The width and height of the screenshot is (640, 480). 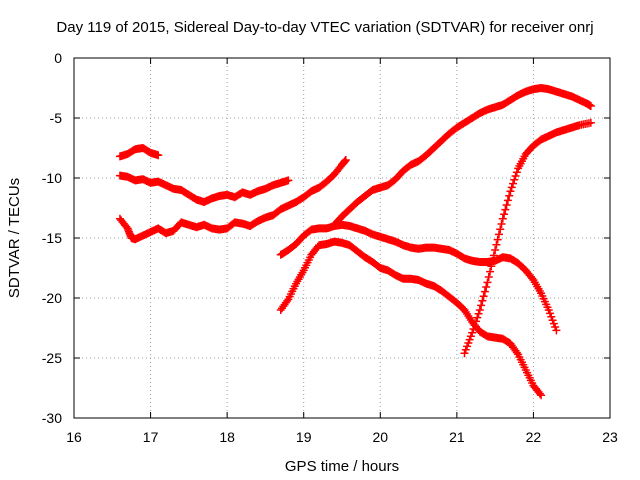 What do you see at coordinates (204, 188) in the screenshot?
I see `series-arc-b` at bounding box center [204, 188].